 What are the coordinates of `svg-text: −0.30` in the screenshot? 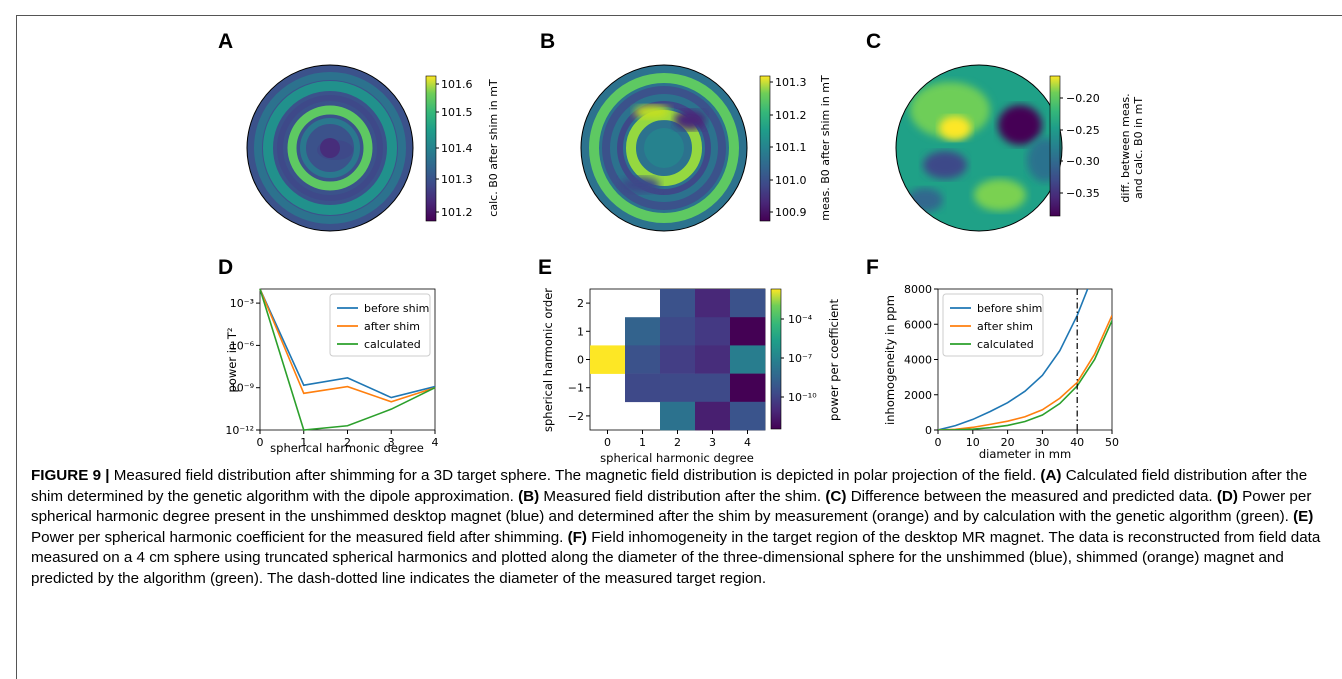 It's located at (1083, 161).